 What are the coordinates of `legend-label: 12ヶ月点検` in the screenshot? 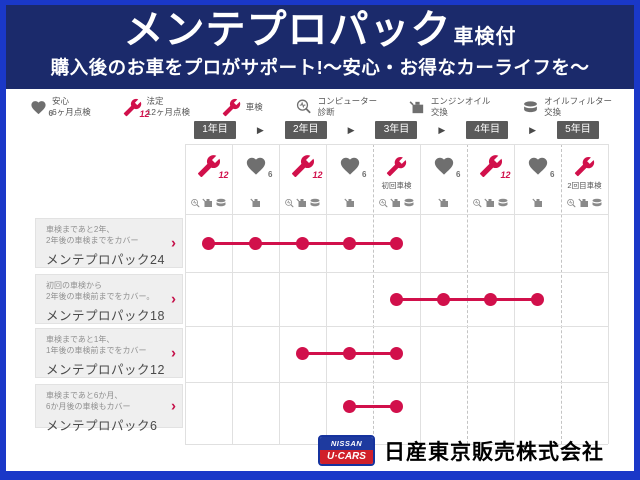 It's located at (168, 112).